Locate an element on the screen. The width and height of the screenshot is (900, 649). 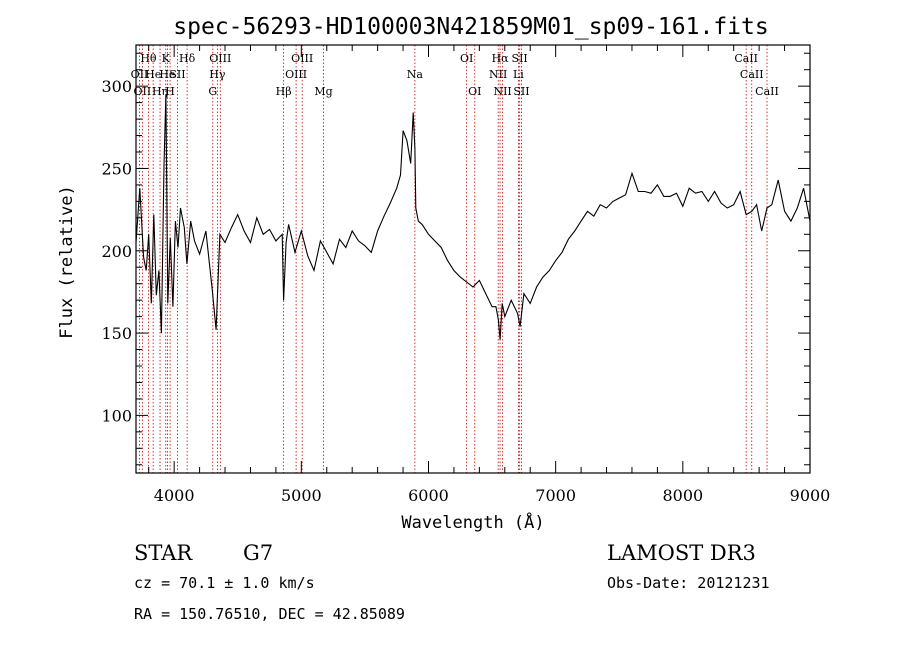
x-tick-label: 6000 is located at coordinates (428, 495).